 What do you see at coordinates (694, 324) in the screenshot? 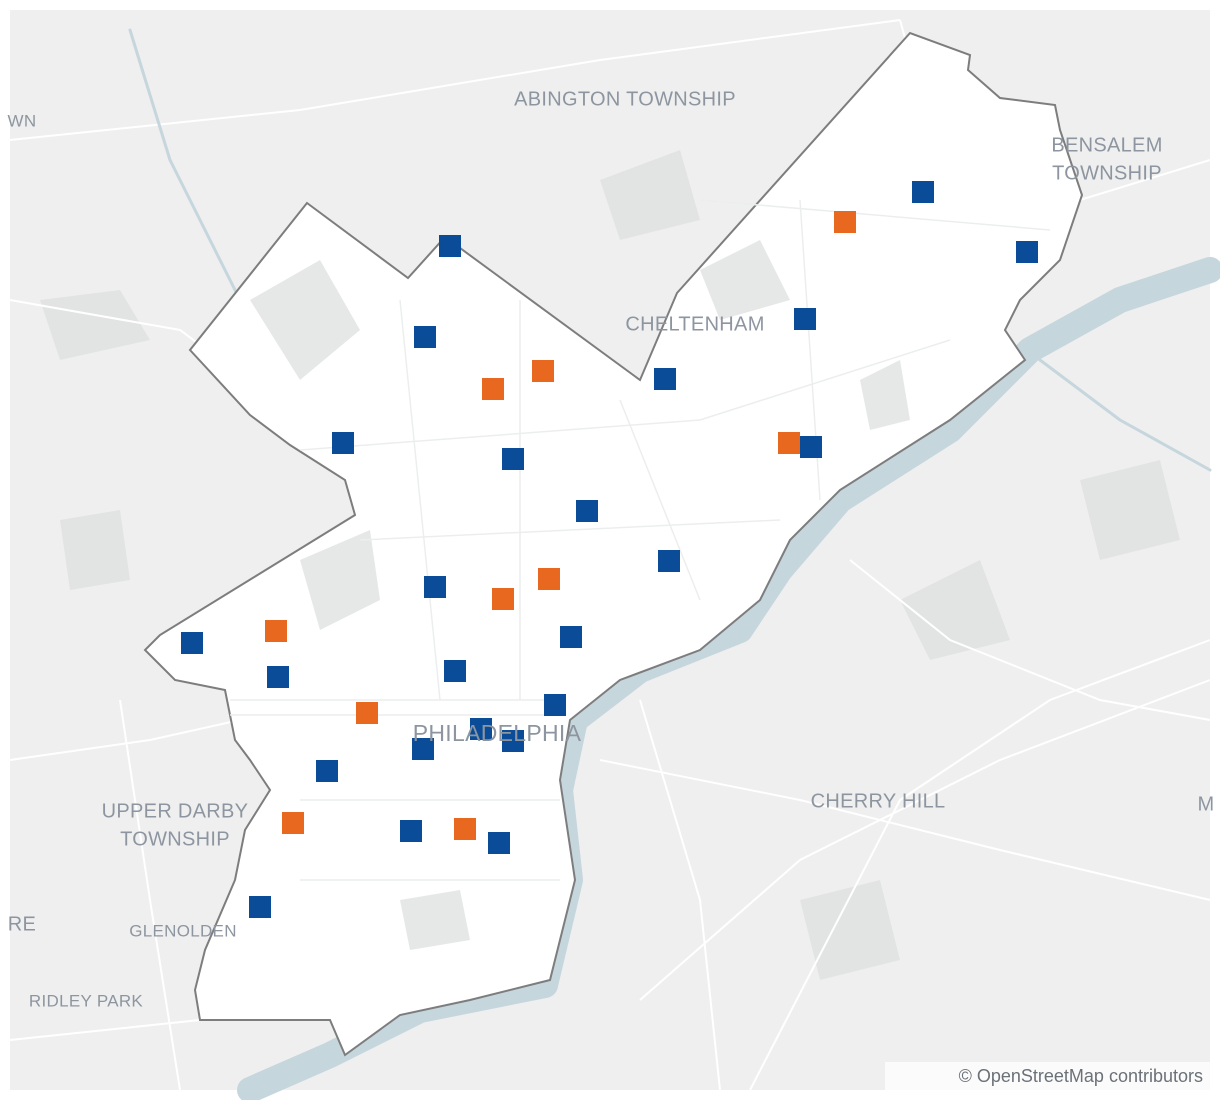
I see `place-label: CHELTENHAM` at bounding box center [694, 324].